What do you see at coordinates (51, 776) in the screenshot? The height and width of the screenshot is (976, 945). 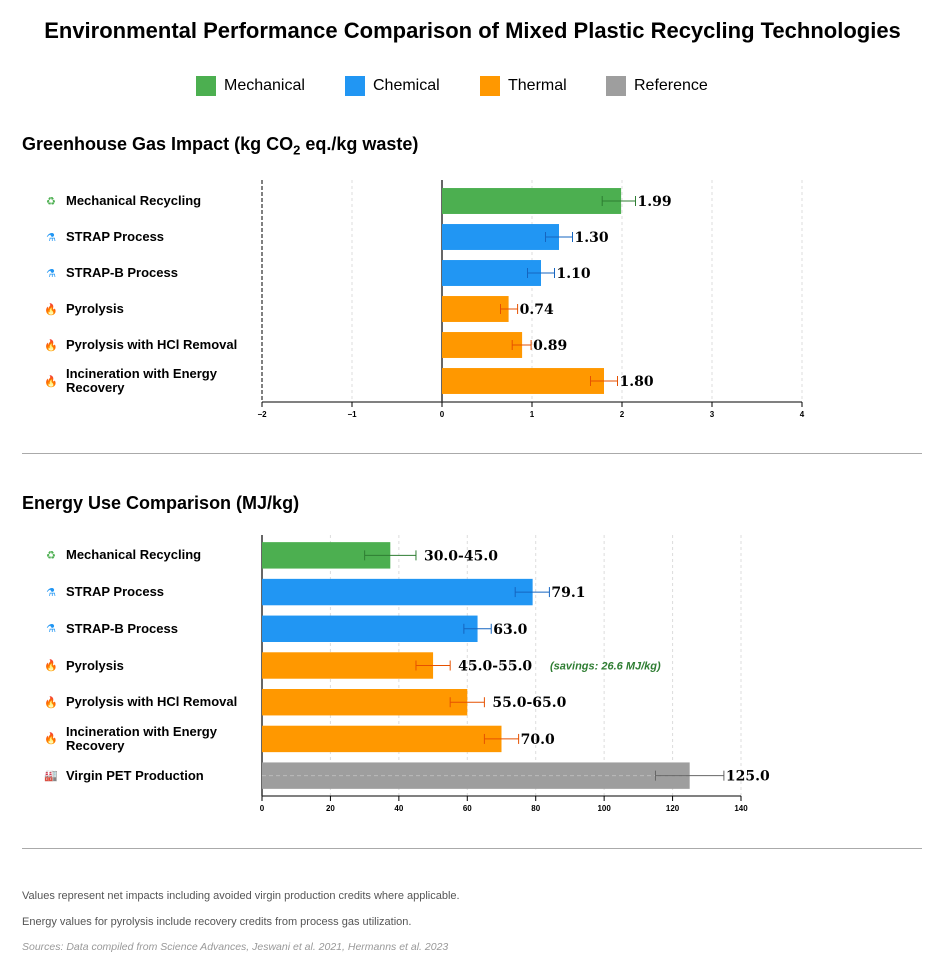 I see `factory-icon: 🏭` at bounding box center [51, 776].